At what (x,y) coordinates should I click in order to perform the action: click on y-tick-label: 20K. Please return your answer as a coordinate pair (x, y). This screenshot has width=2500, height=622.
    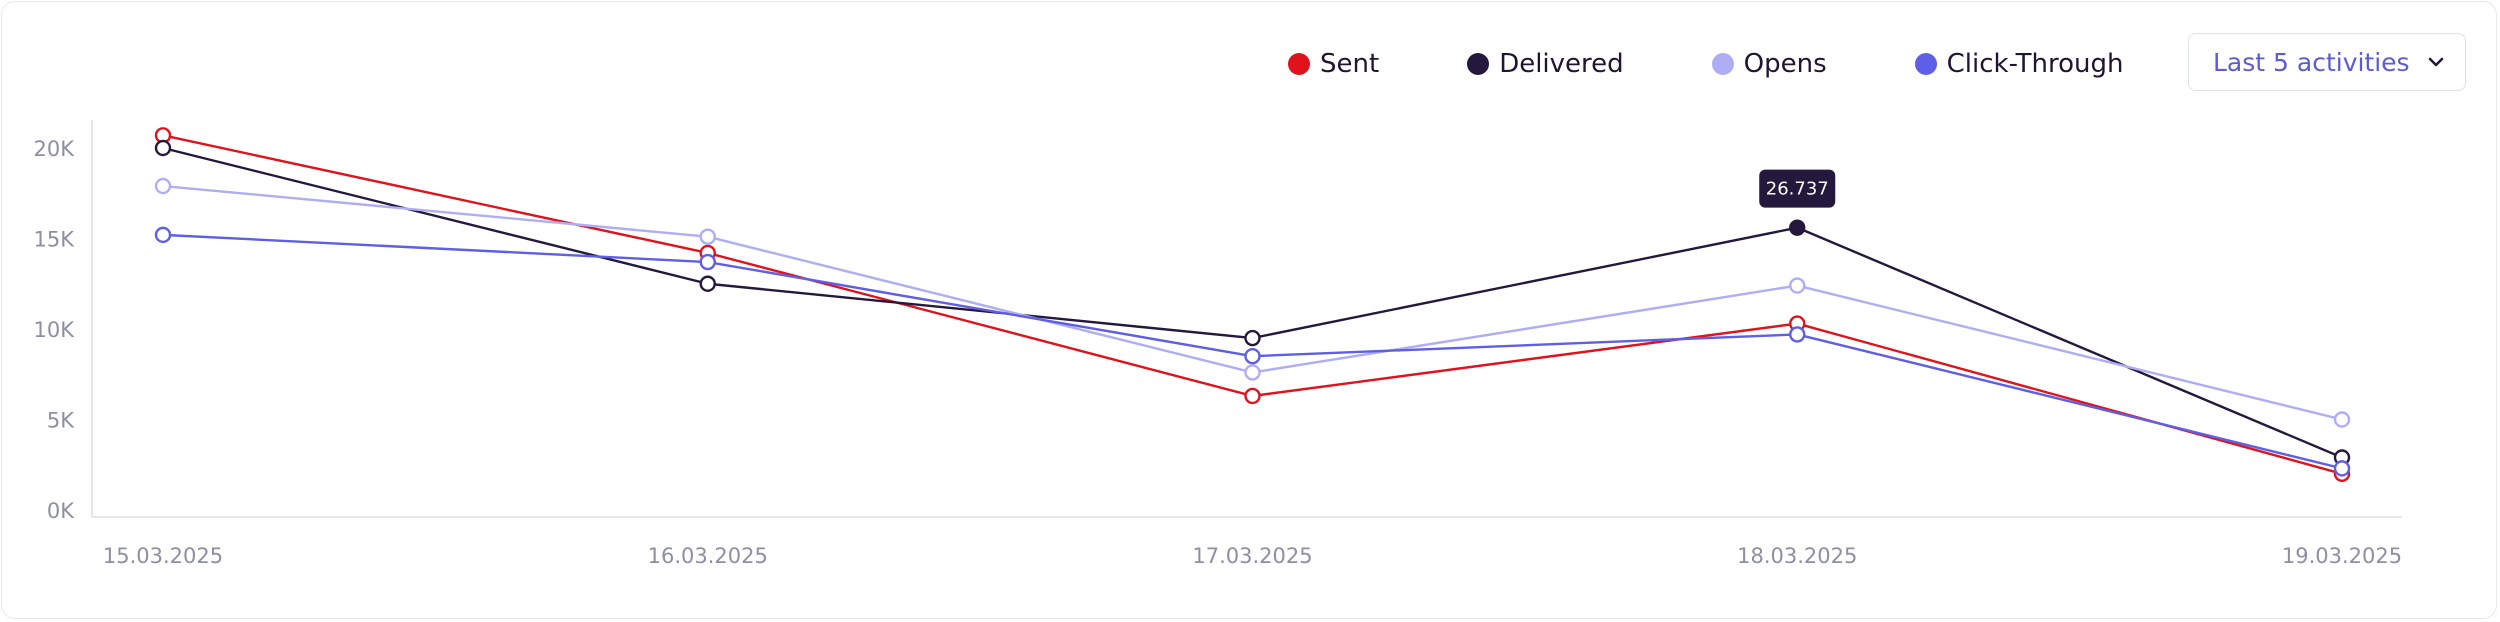
    Looking at the image, I should click on (55, 149).